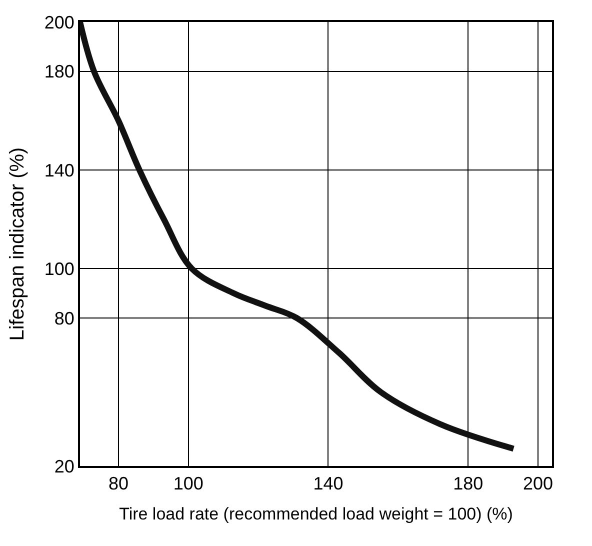  I want to click on y-tick-label: 20, so click(64, 466).